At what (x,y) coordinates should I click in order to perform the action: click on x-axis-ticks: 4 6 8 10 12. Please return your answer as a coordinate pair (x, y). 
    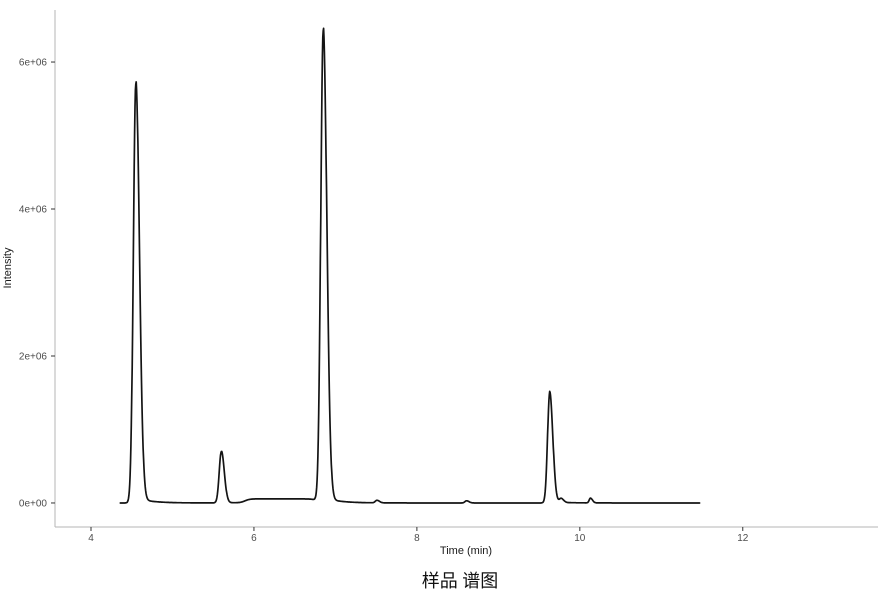
    Looking at the image, I should click on (418, 535).